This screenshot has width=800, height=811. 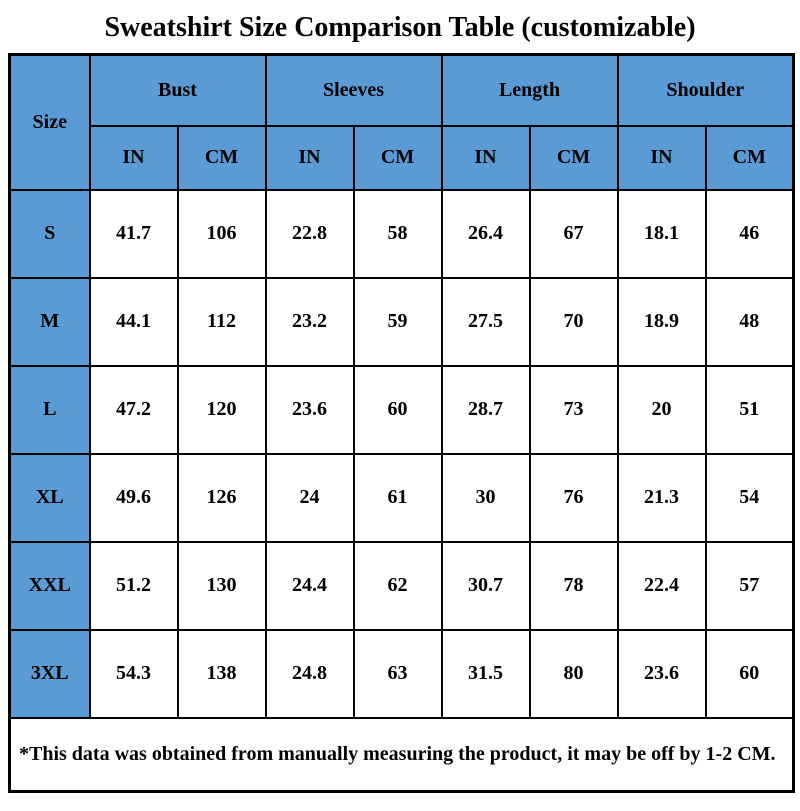 I want to click on value-cell: 41.7, so click(x=133, y=233).